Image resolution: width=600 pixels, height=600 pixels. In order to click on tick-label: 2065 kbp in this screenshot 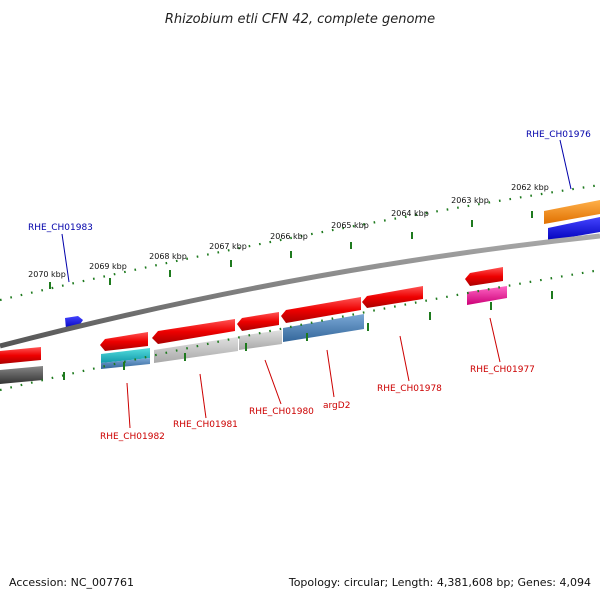, I will do `click(350, 225)`.